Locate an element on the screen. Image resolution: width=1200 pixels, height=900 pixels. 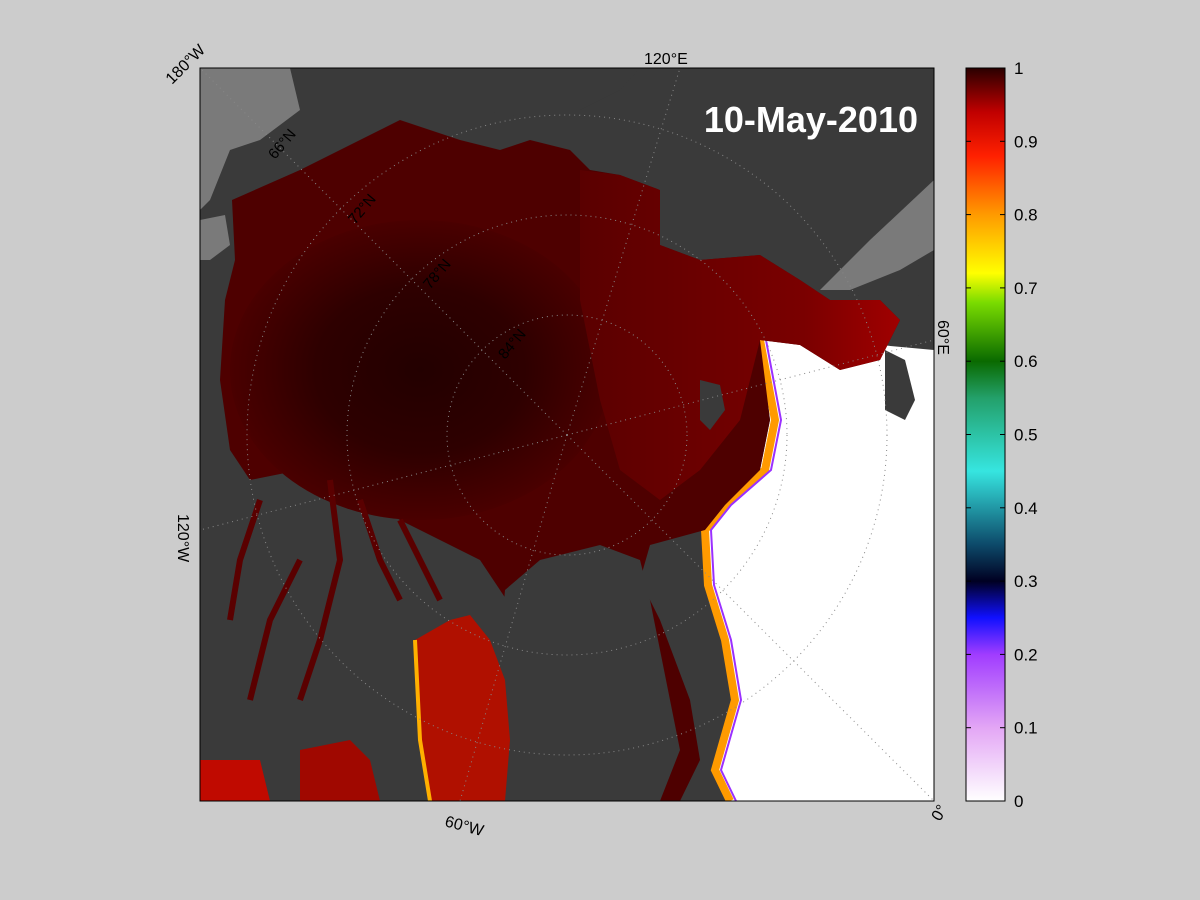
lon-label-60w: 60°W is located at coordinates (464, 826).